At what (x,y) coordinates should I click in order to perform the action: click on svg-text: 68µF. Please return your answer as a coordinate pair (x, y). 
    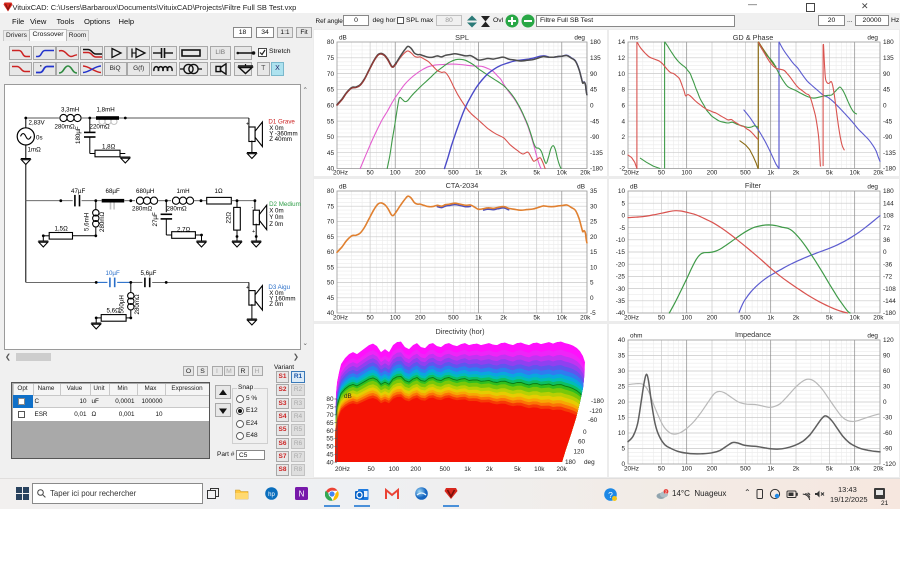
    Looking at the image, I should click on (113, 191).